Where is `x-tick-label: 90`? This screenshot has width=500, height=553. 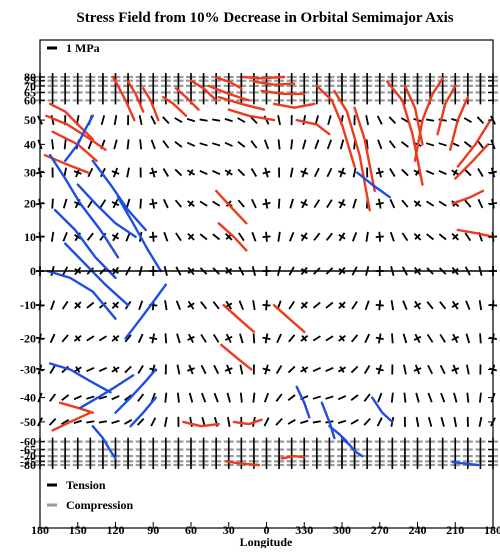 x-tick-label: 90 is located at coordinates (153, 530).